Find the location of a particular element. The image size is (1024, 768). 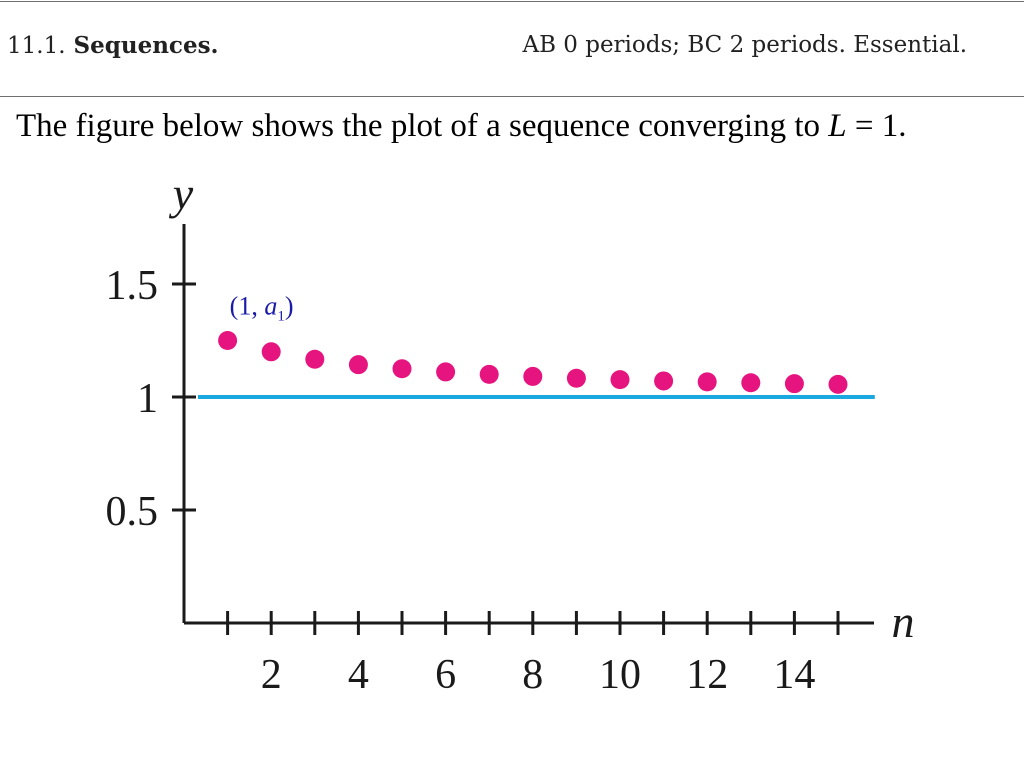

y-tick-label: 1.5 is located at coordinates (132, 286).